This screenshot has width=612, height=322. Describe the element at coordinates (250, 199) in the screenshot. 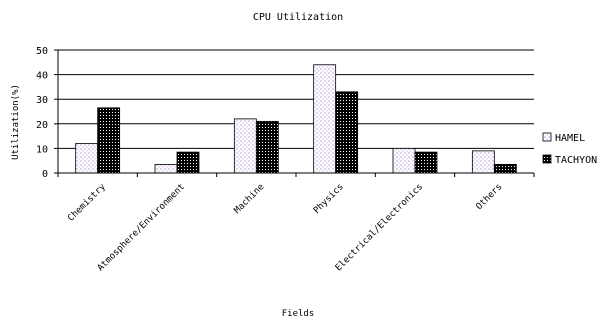

I see `x-tick-label: Machine` at that location.